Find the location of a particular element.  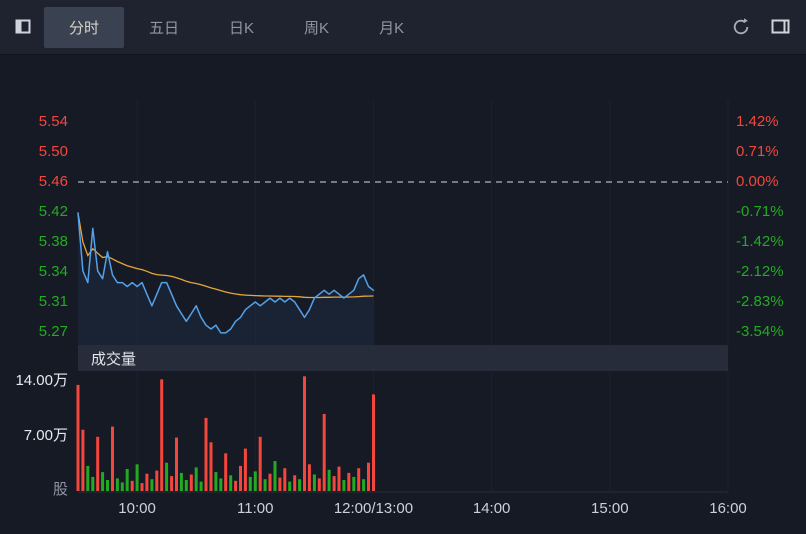

price-axis-label: 5.31 is located at coordinates (53, 301).